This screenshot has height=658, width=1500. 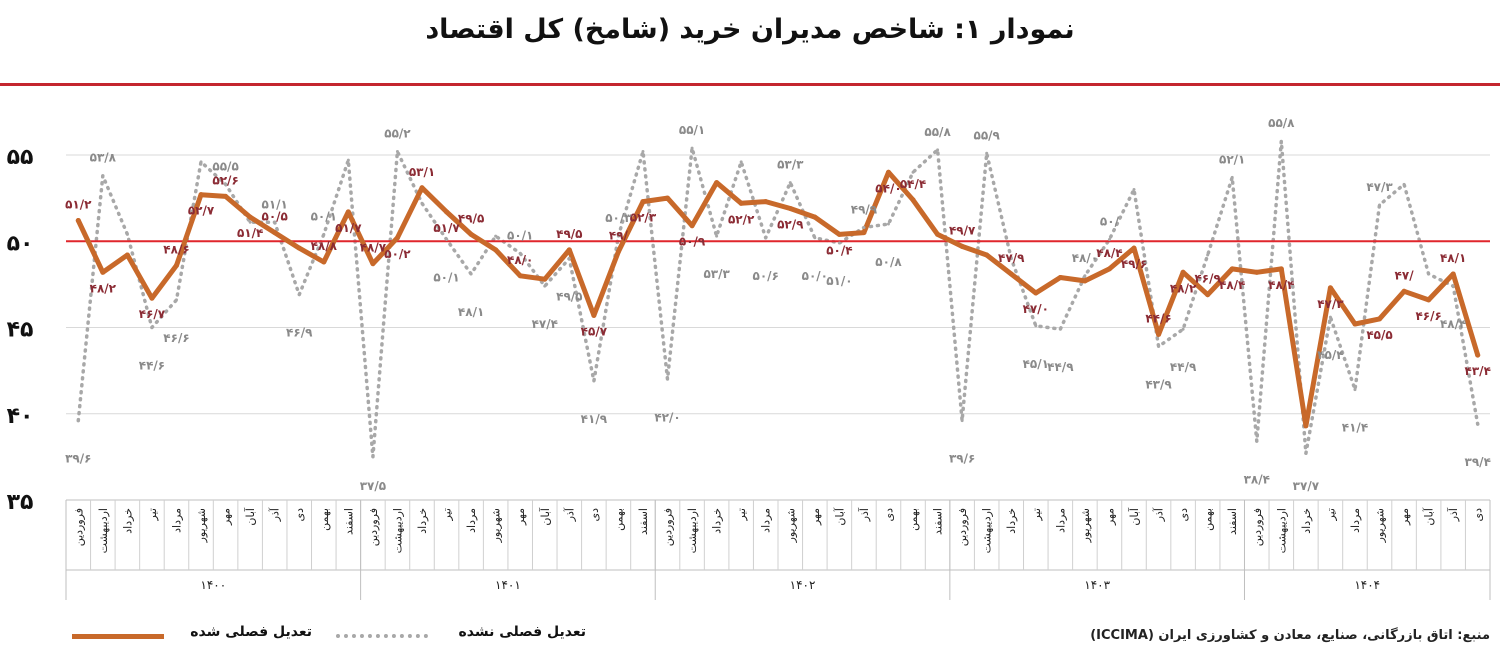 I want to click on data-label-unseasonal: ۵۵/۸, so click(x=937, y=132).